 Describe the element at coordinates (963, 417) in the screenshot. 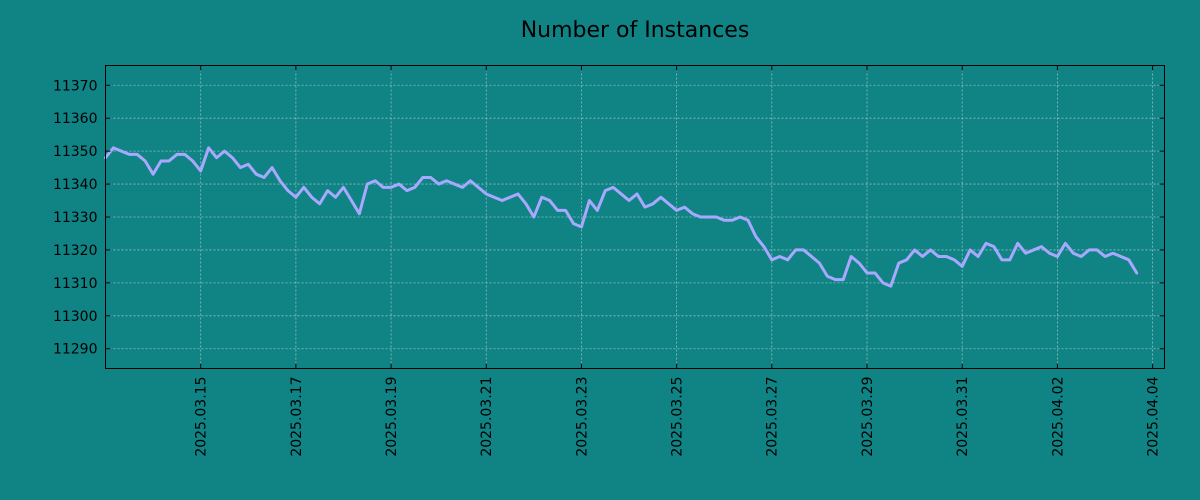

I see `x-tick-label: 2025.03.31` at that location.